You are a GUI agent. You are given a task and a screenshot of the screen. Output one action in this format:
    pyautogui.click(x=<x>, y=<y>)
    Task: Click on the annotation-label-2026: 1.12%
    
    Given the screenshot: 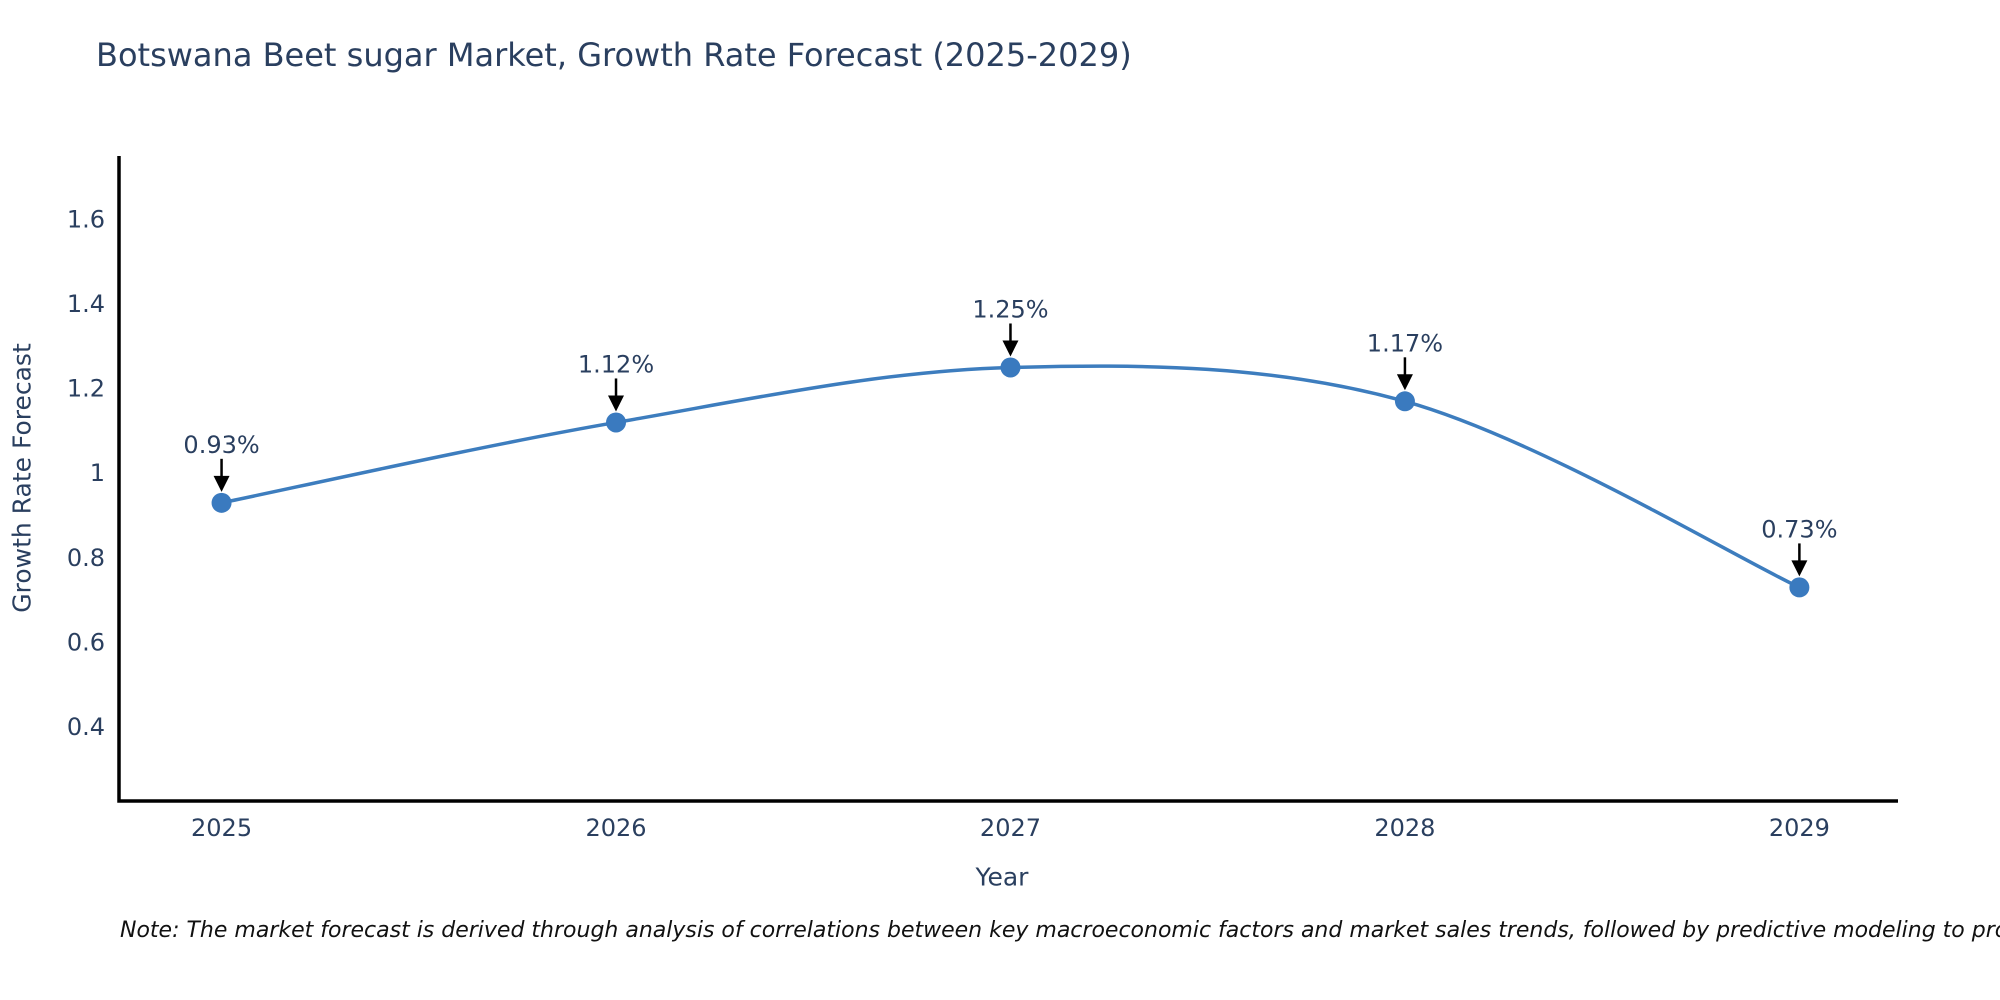 What is the action you would take?
    pyautogui.click(x=616, y=364)
    